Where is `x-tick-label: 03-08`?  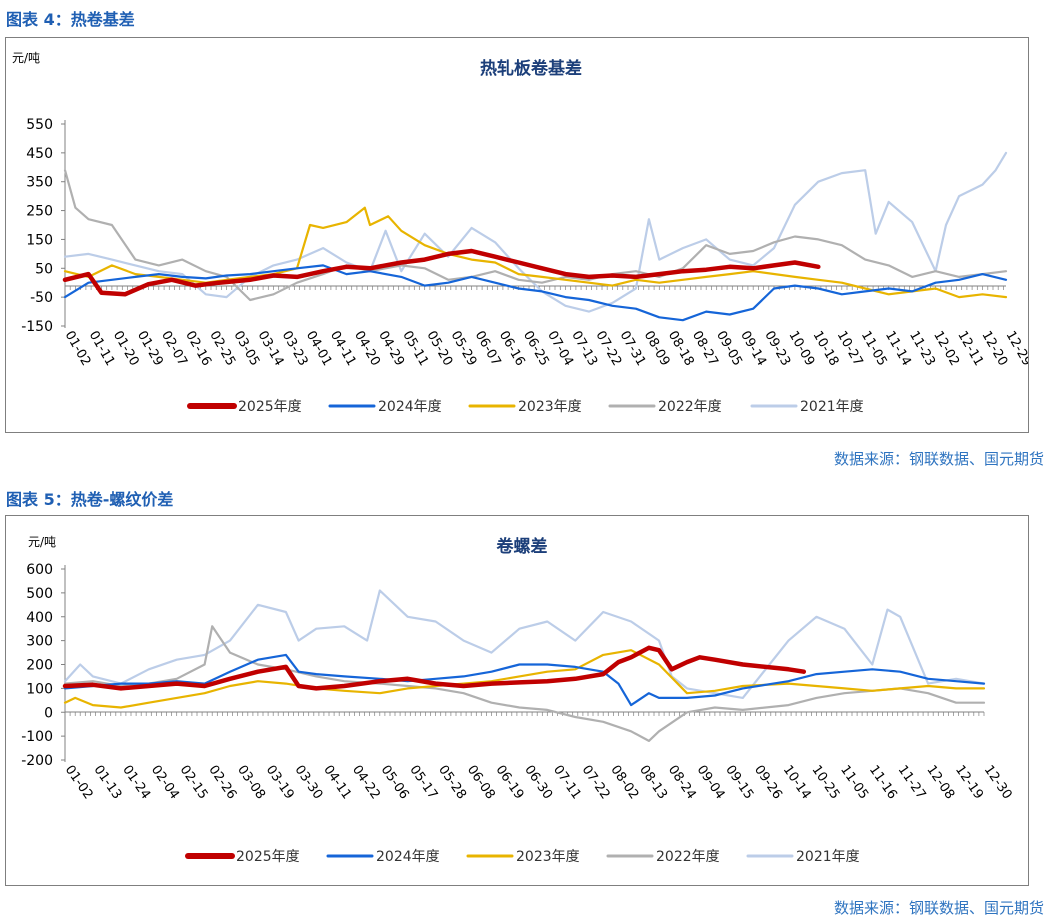 x-tick-label: 03-08 is located at coordinates (251, 783).